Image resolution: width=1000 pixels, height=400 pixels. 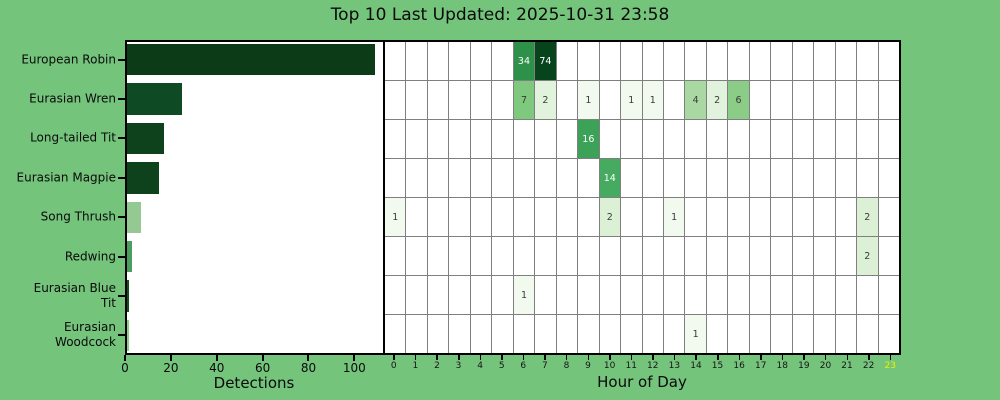 I want to click on hour-label: 22, so click(x=868, y=366).